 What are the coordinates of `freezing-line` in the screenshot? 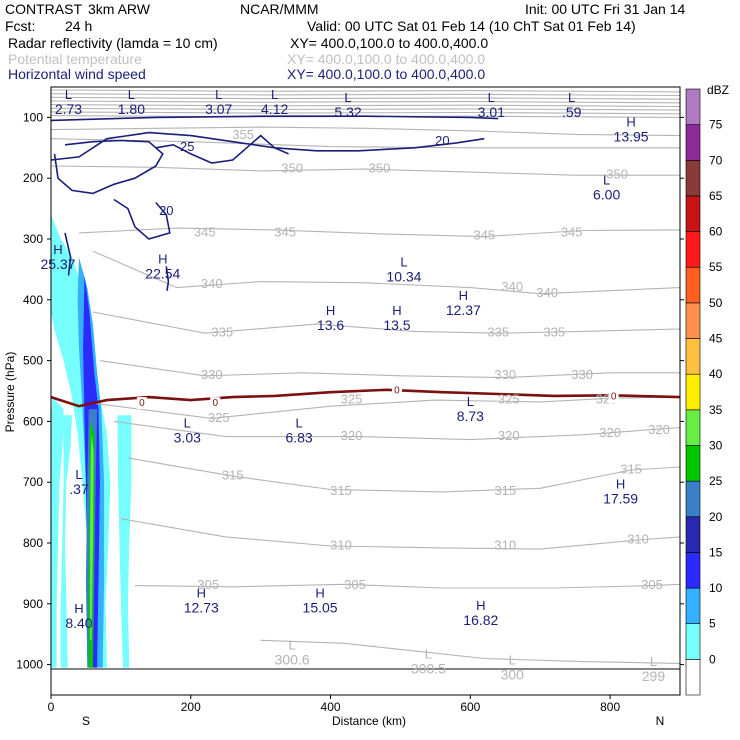 It's located at (365, 398).